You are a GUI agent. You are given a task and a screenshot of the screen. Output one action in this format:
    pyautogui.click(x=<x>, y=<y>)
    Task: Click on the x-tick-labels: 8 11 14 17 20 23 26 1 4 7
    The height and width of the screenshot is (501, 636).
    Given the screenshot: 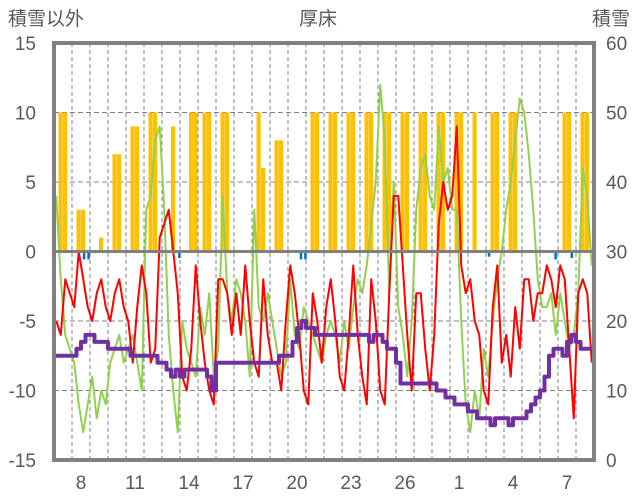 What is the action you would take?
    pyautogui.click(x=324, y=483)
    